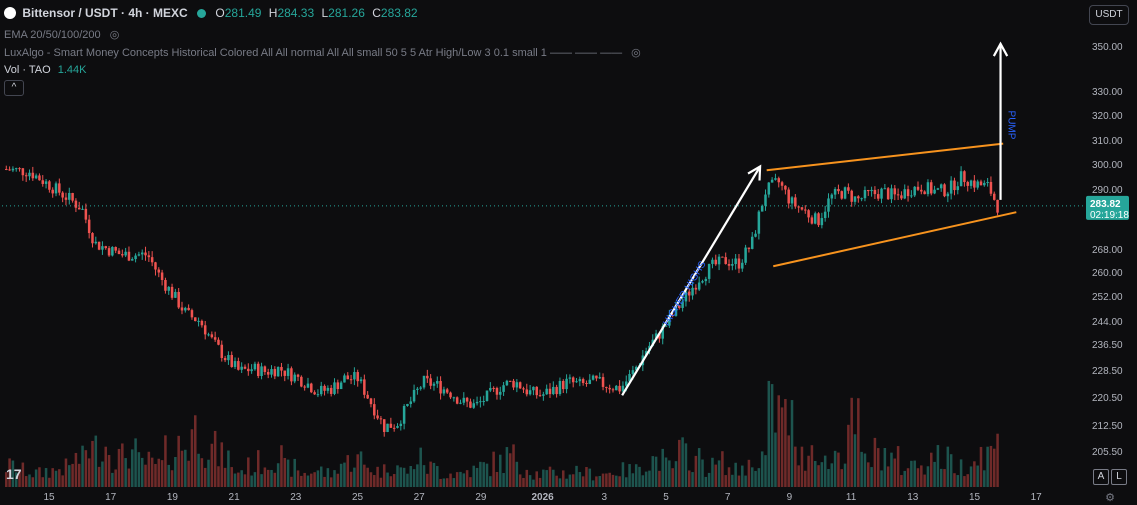 The height and width of the screenshot is (505, 1137). What do you see at coordinates (105, 13) in the screenshot?
I see `symbol-title: Bittensor / USDT · 4h · MEXC` at bounding box center [105, 13].